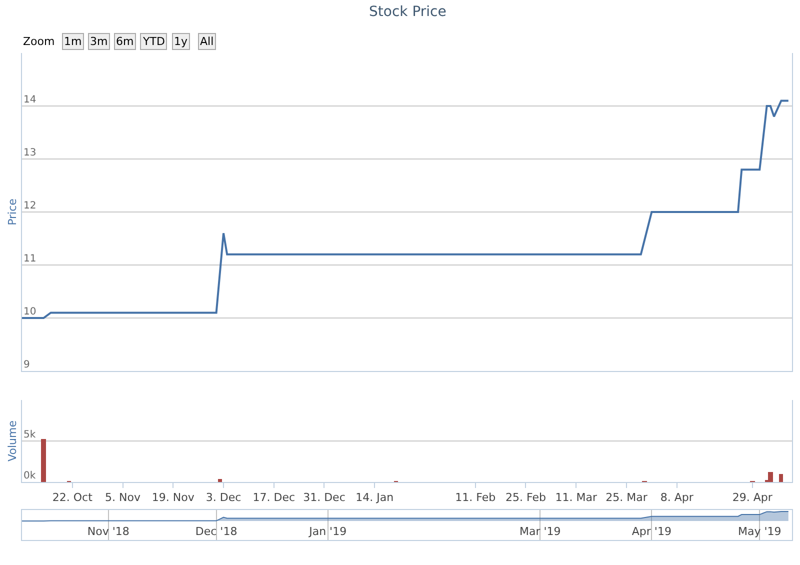 This screenshot has width=800, height=565. I want to click on x-tick-label: 5. Nov, so click(123, 497).